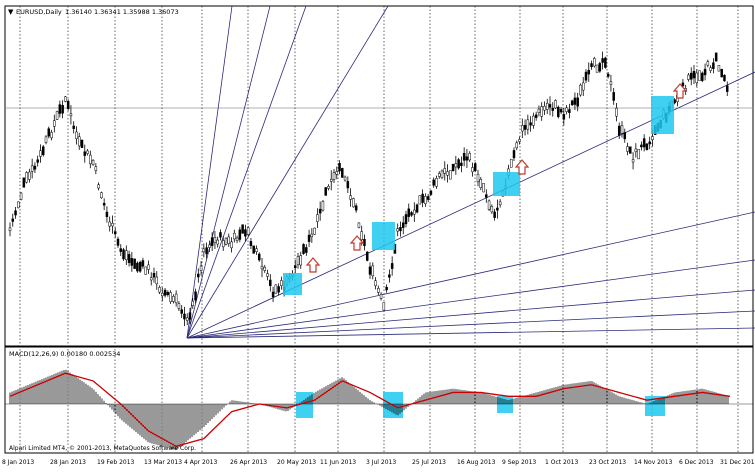  What do you see at coordinates (662, 115) in the screenshot?
I see `highlight-box` at bounding box center [662, 115].